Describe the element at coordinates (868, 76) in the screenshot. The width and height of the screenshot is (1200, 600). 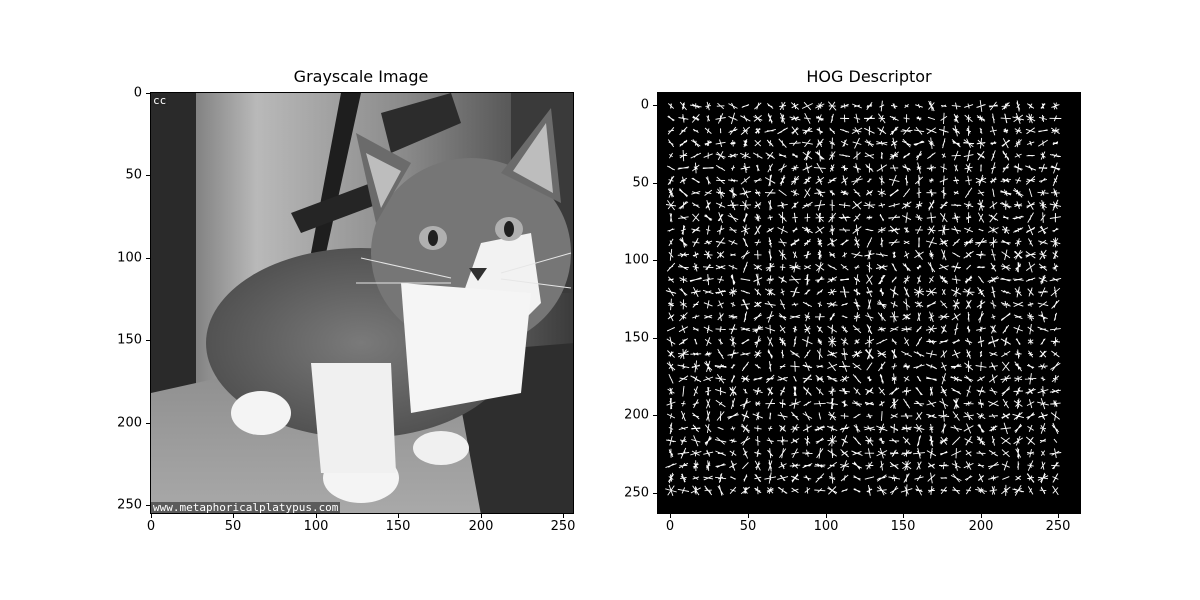
I see `right-panel-title: HOG Descriptor` at that location.